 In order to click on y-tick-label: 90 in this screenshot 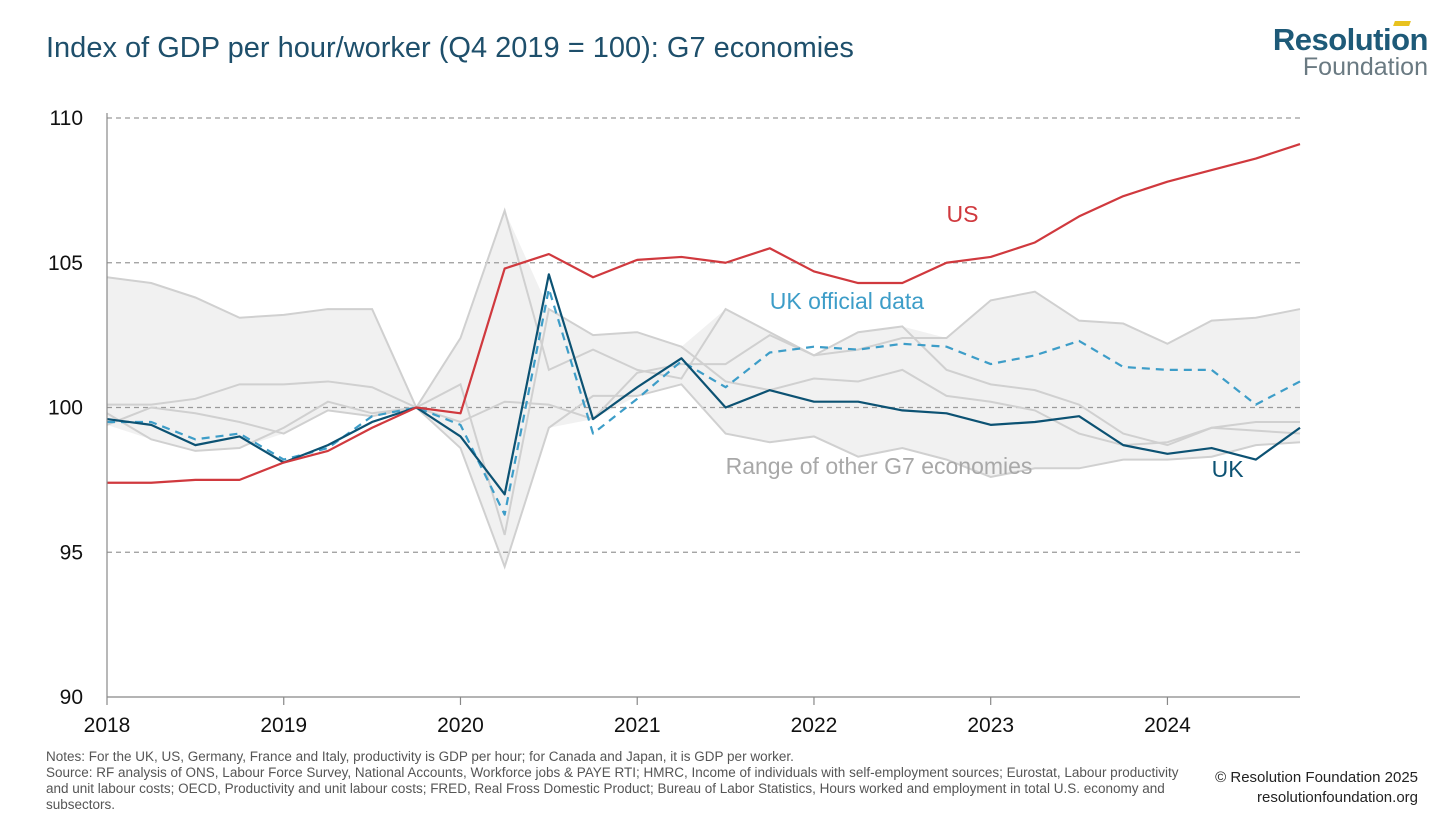, I will do `click(71, 697)`.